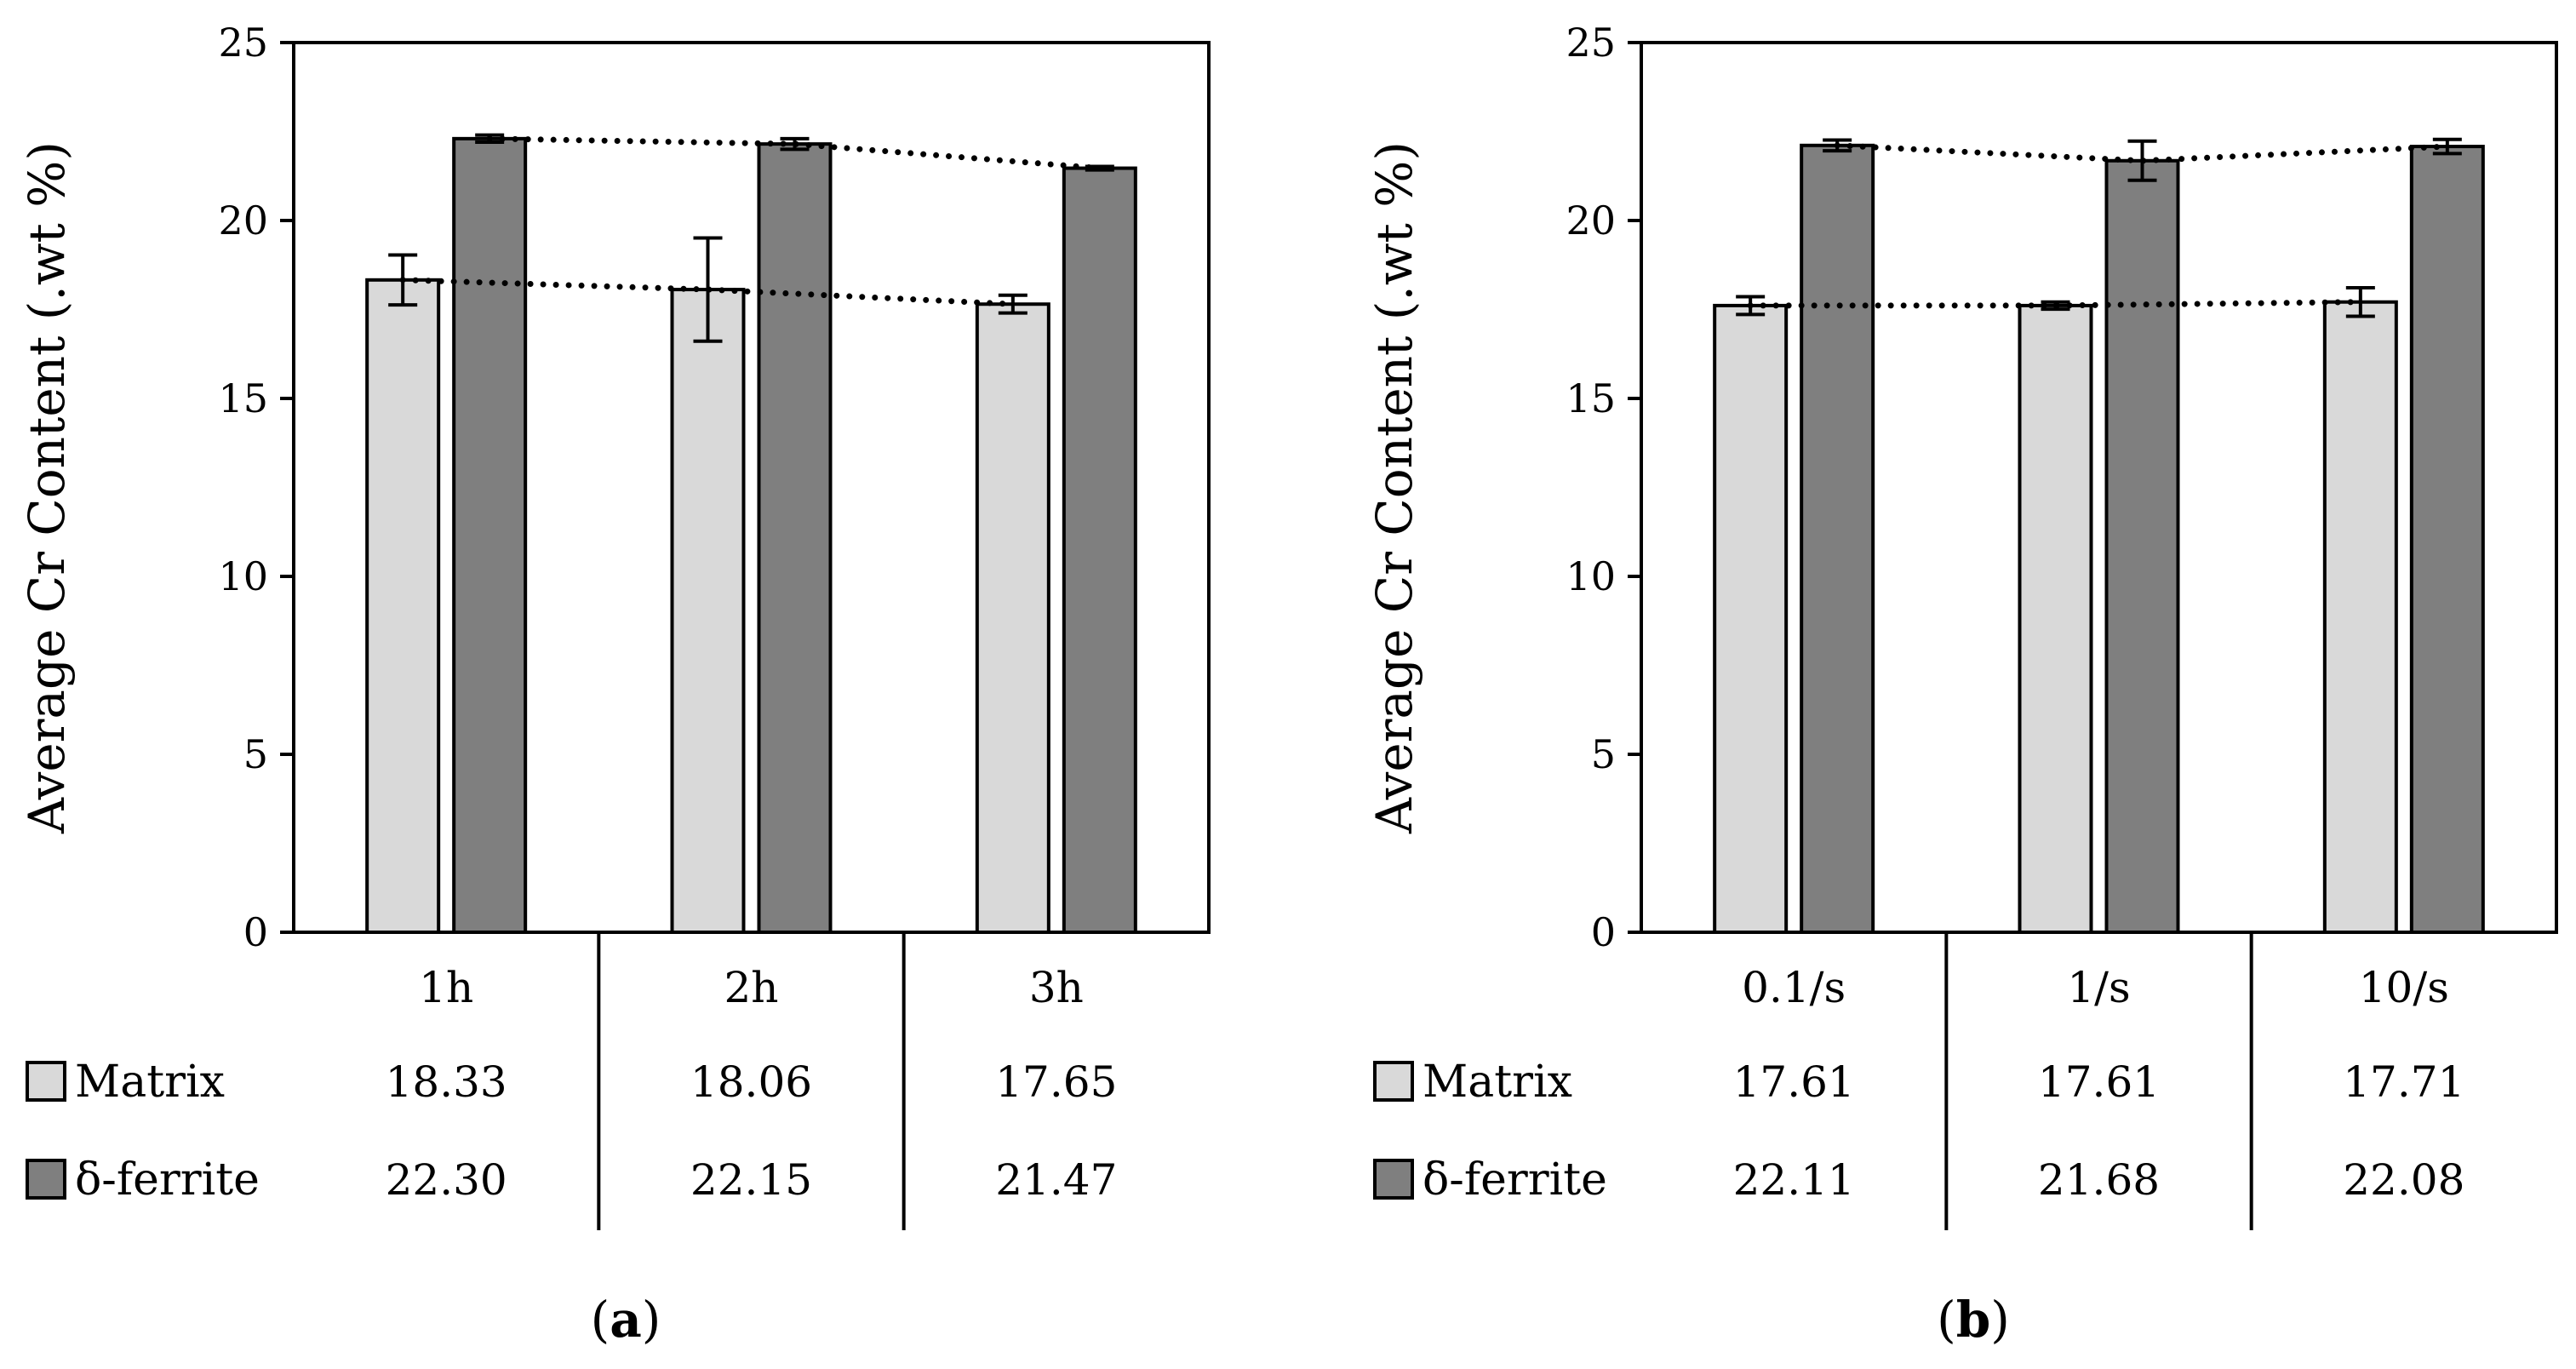 Image resolution: width=2576 pixels, height=1369 pixels. I want to click on panel-letter: b, so click(1973, 1320).